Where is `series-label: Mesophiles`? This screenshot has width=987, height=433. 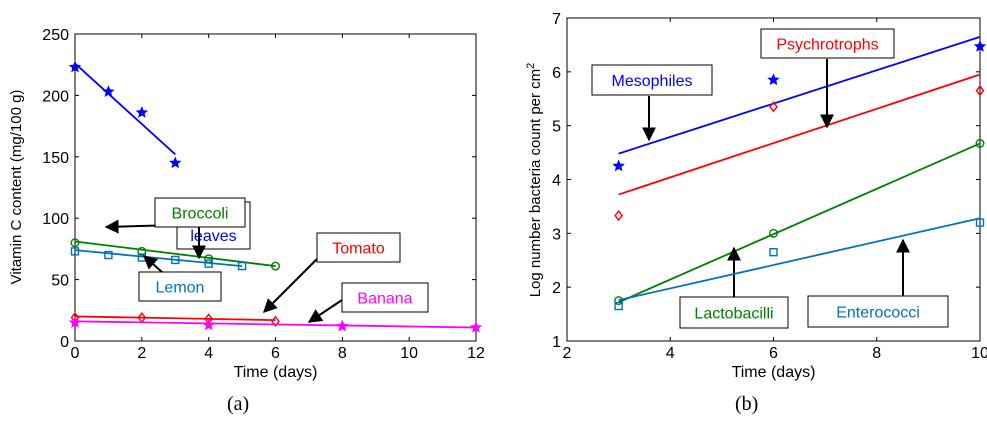
series-label: Mesophiles is located at coordinates (652, 81).